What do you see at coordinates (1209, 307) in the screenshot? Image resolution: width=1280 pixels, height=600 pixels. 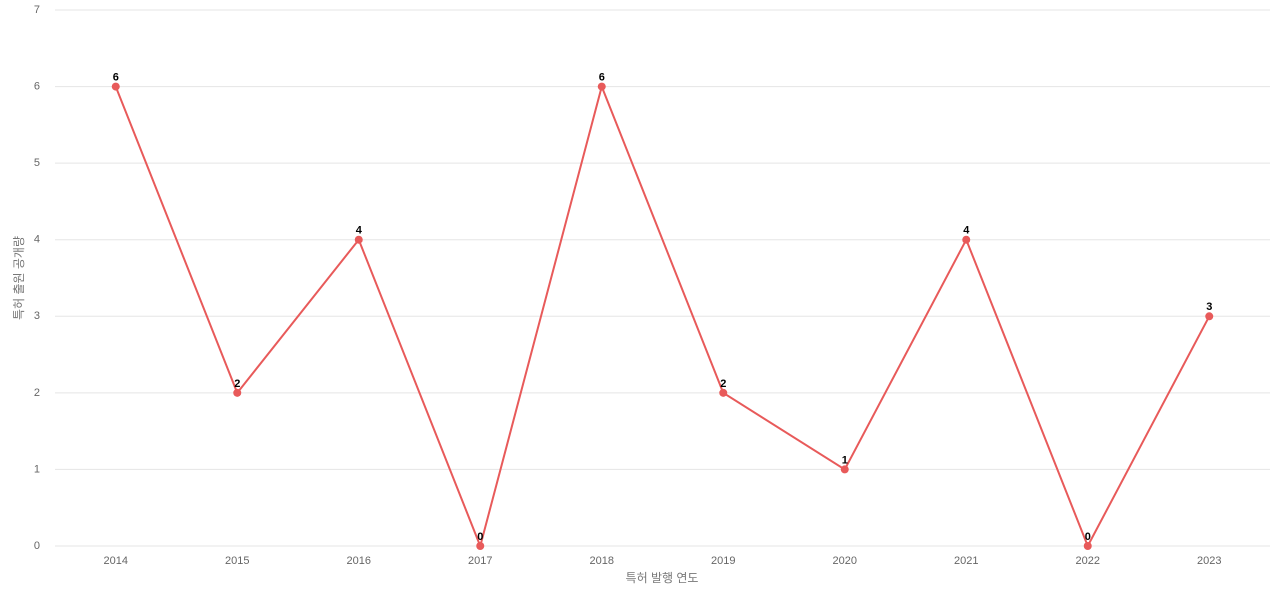 I see `data-label: 3` at bounding box center [1209, 307].